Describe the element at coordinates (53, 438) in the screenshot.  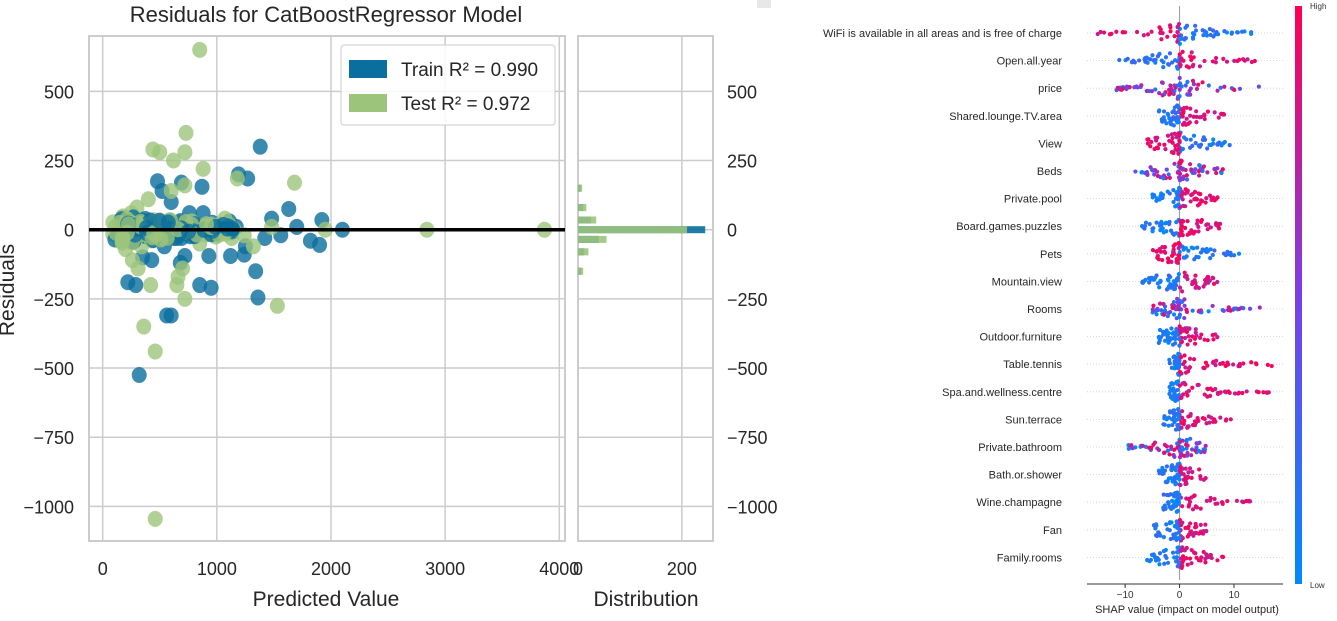
I see `y-tick-label: −750` at that location.